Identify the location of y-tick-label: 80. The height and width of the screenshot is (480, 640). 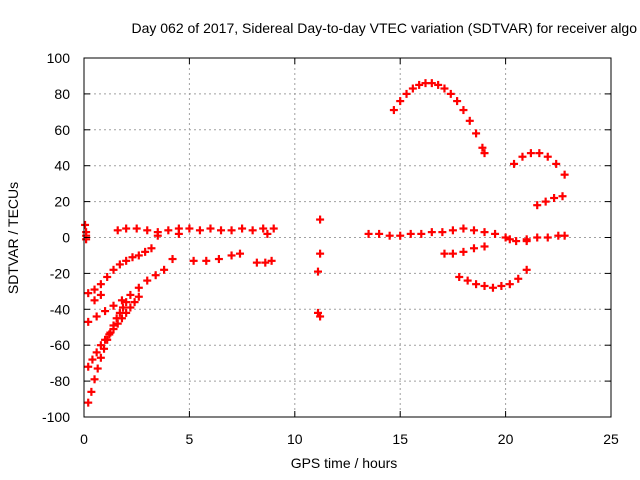
(62, 94).